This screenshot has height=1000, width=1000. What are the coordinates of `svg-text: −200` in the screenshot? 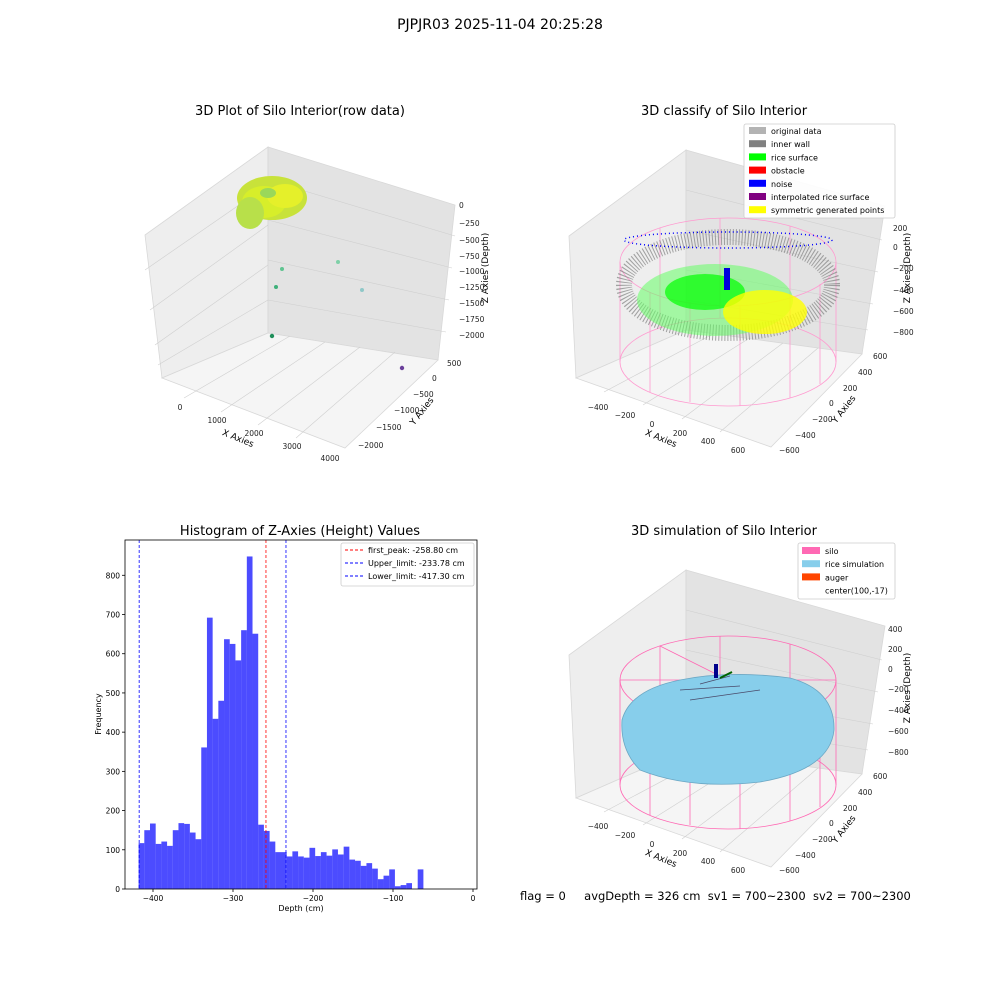 It's located at (822, 419).